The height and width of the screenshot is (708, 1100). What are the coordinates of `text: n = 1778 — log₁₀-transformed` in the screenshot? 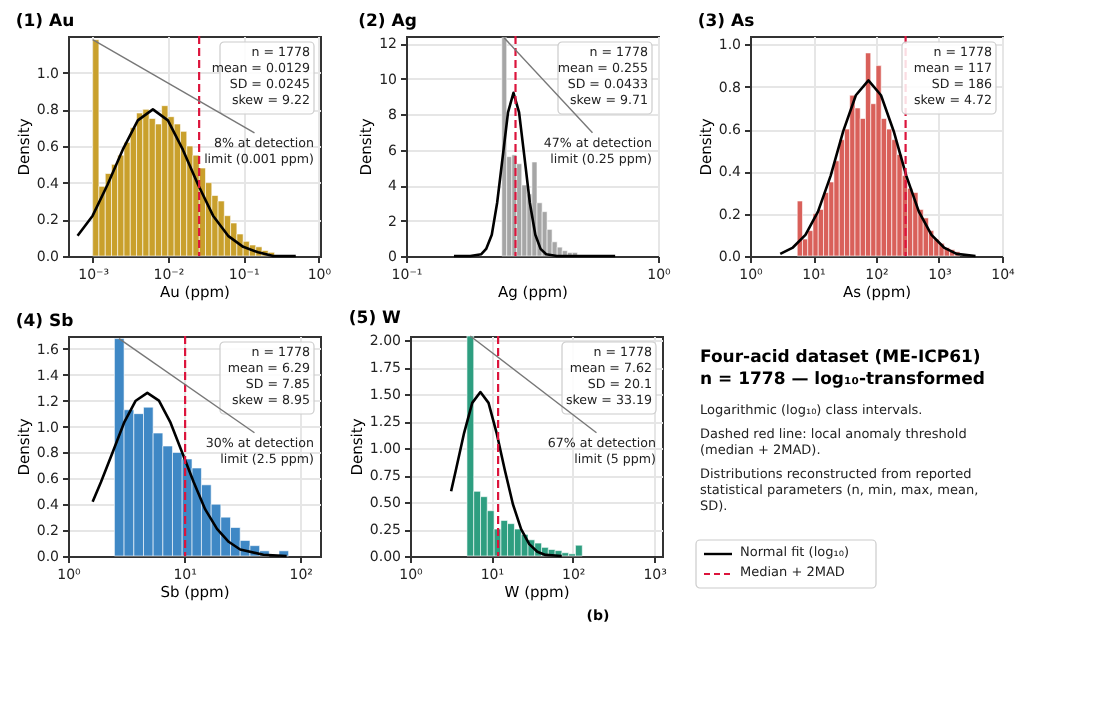 It's located at (843, 380).